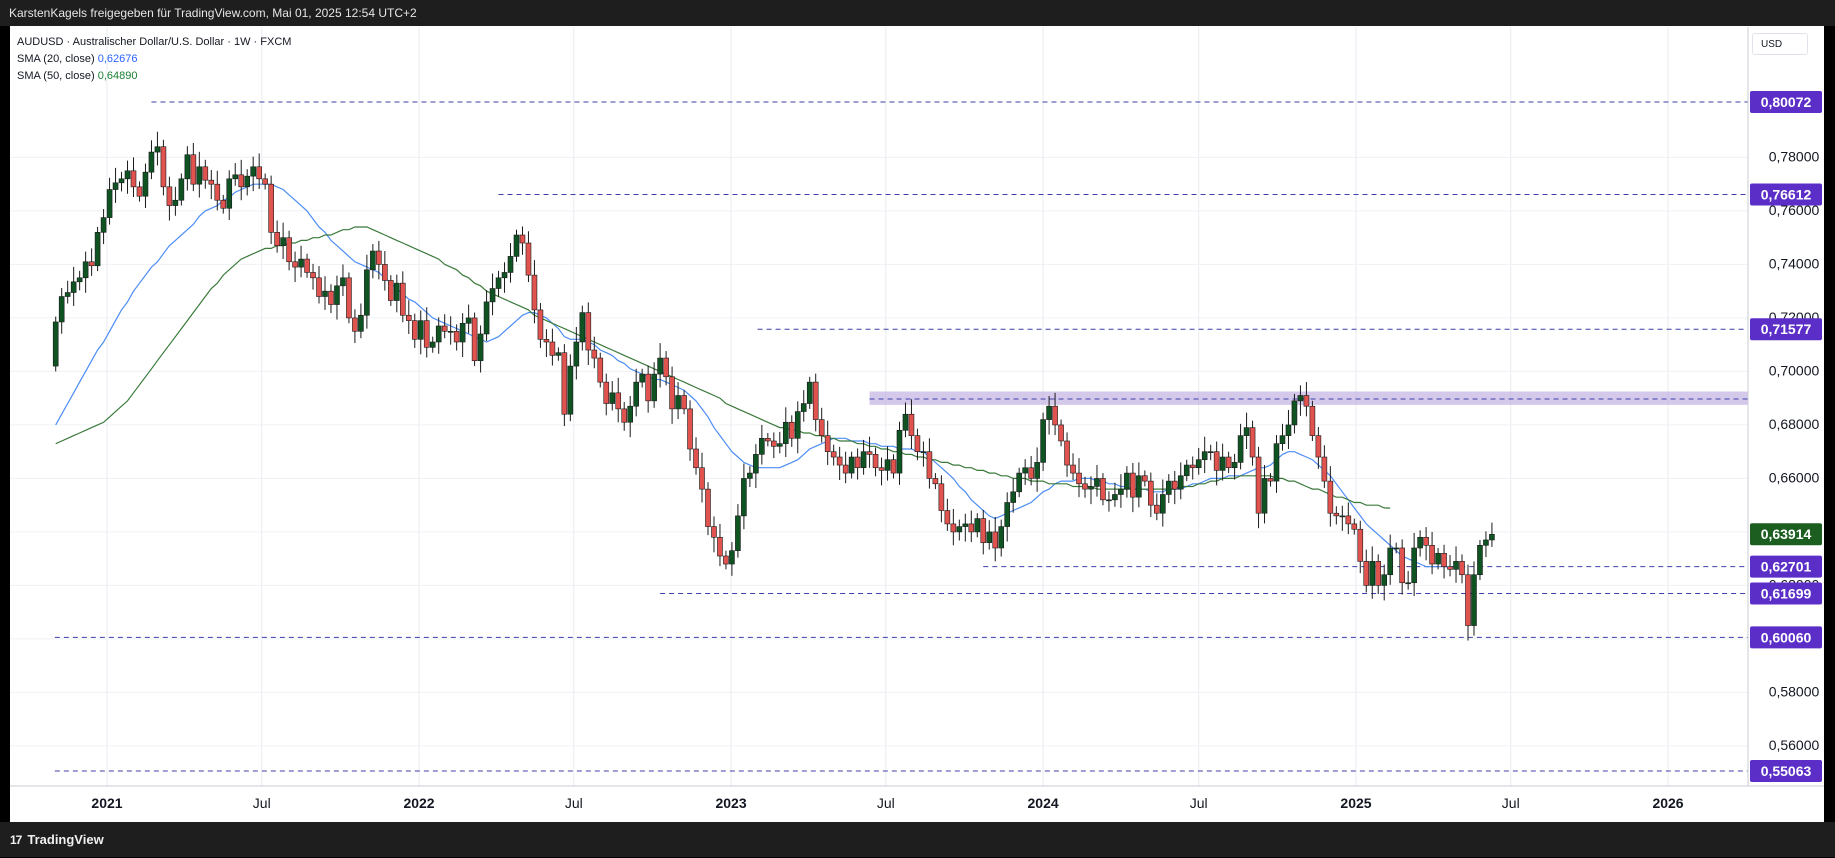  I want to click on currency-button: USD, so click(1780, 44).